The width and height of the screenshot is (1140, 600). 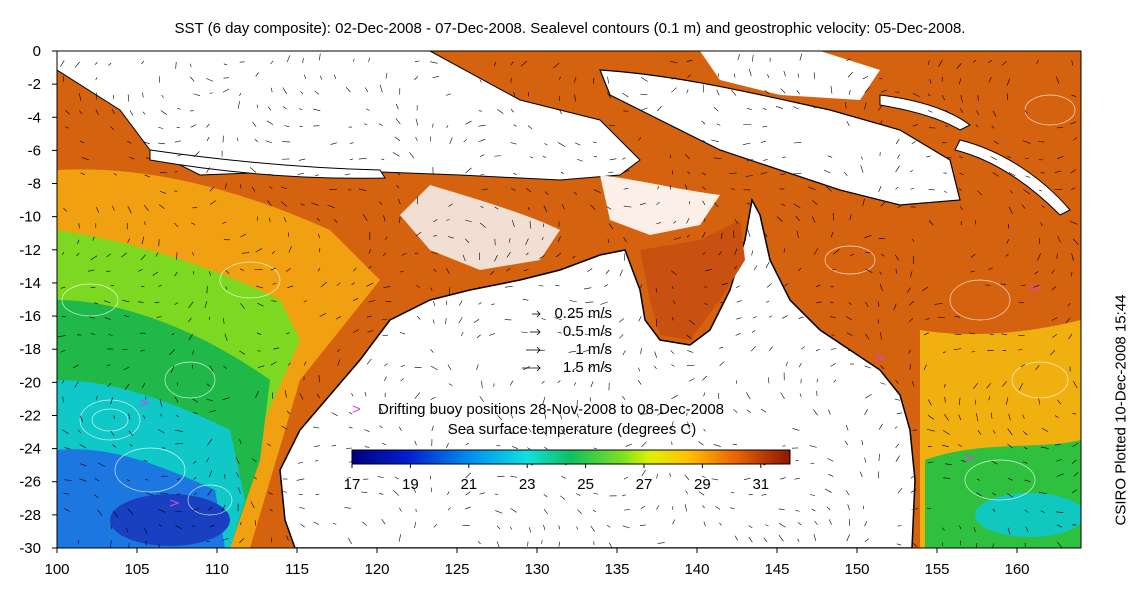 I want to click on velocity-legend: 0.25 m/s0.5 m/s1 m/s1.5 m/s, so click(x=567, y=340).